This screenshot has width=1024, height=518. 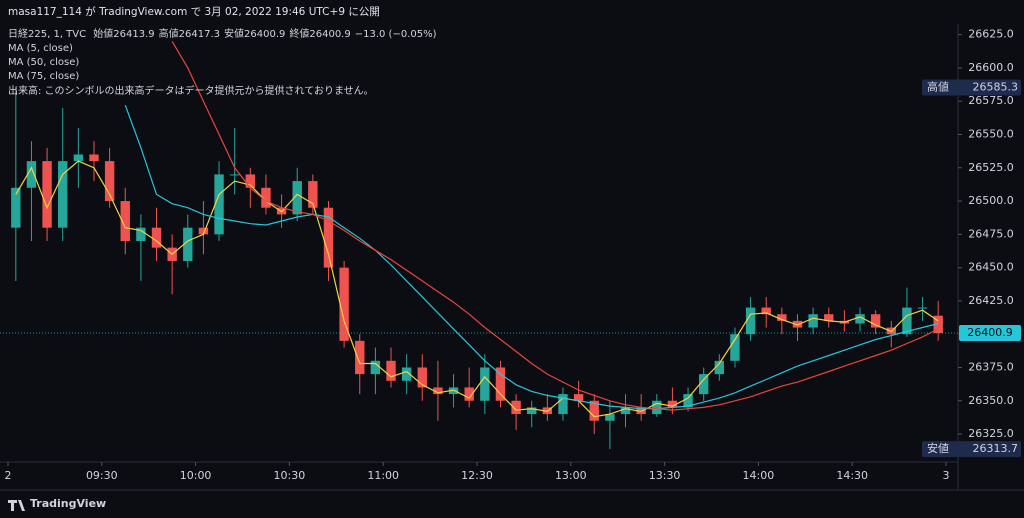 What do you see at coordinates (996, 87) in the screenshot?
I see `marker-value: 26585.3` at bounding box center [996, 87].